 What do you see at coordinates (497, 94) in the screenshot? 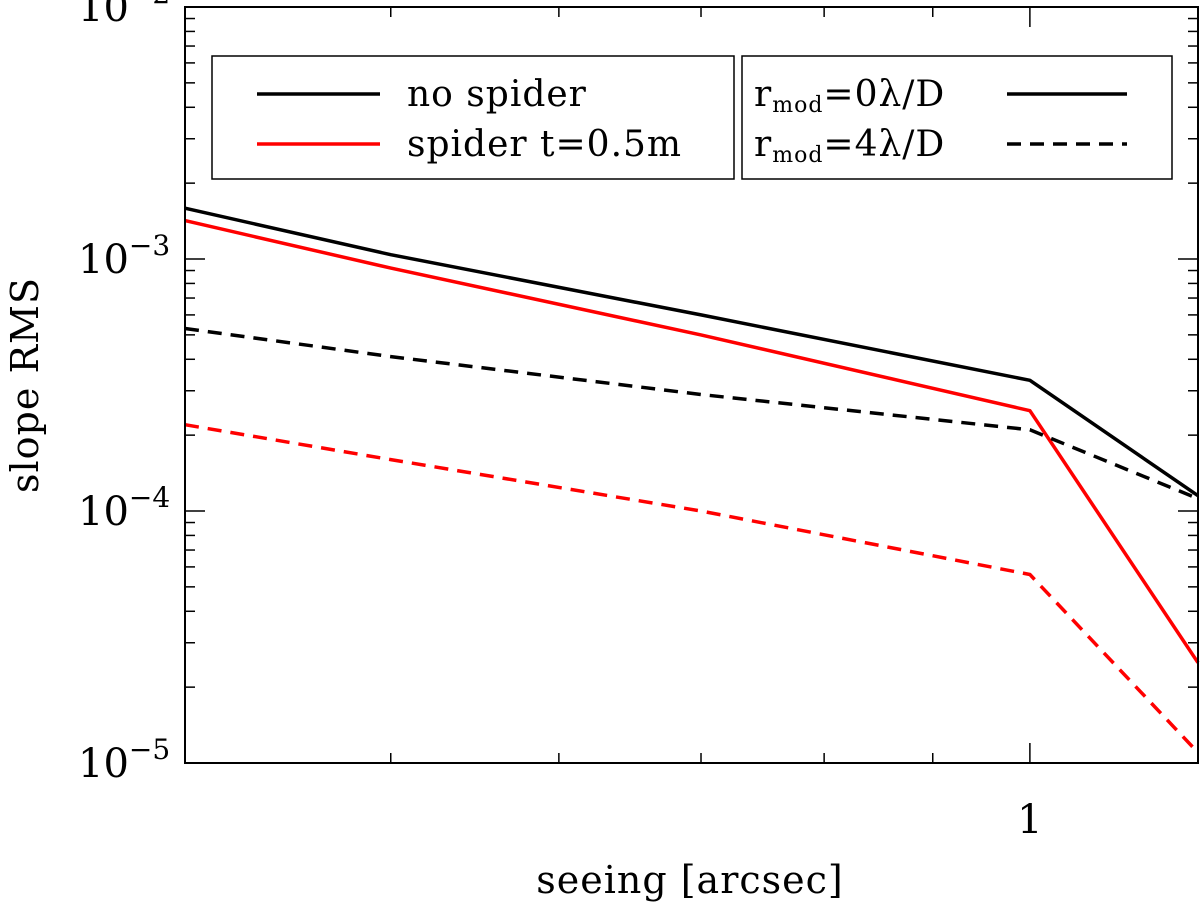
I see `legend-label: no spider` at bounding box center [497, 94].